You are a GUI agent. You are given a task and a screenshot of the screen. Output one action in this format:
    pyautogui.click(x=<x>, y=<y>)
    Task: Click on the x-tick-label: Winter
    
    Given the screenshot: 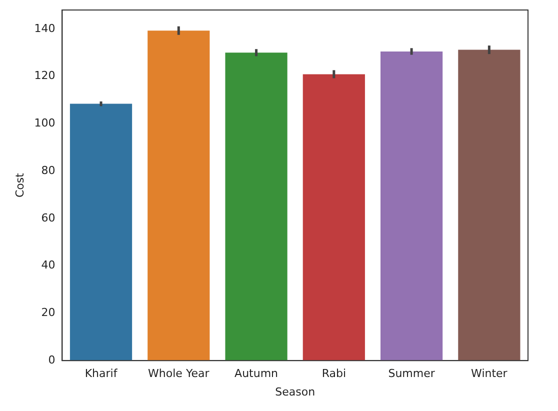 What is the action you would take?
    pyautogui.click(x=489, y=373)
    